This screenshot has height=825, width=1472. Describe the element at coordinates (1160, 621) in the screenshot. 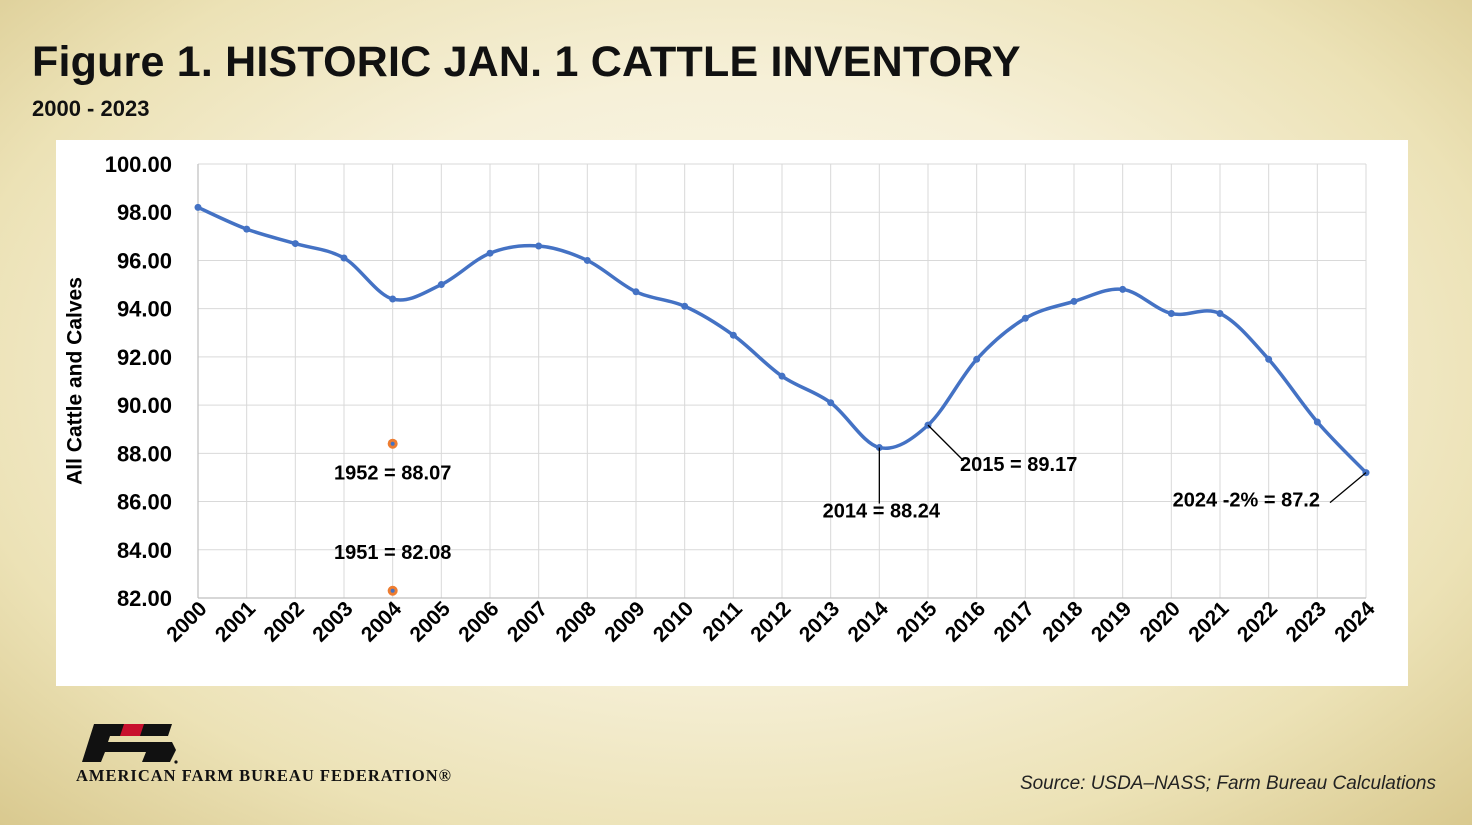

I see `x-tick-label: 2020` at that location.